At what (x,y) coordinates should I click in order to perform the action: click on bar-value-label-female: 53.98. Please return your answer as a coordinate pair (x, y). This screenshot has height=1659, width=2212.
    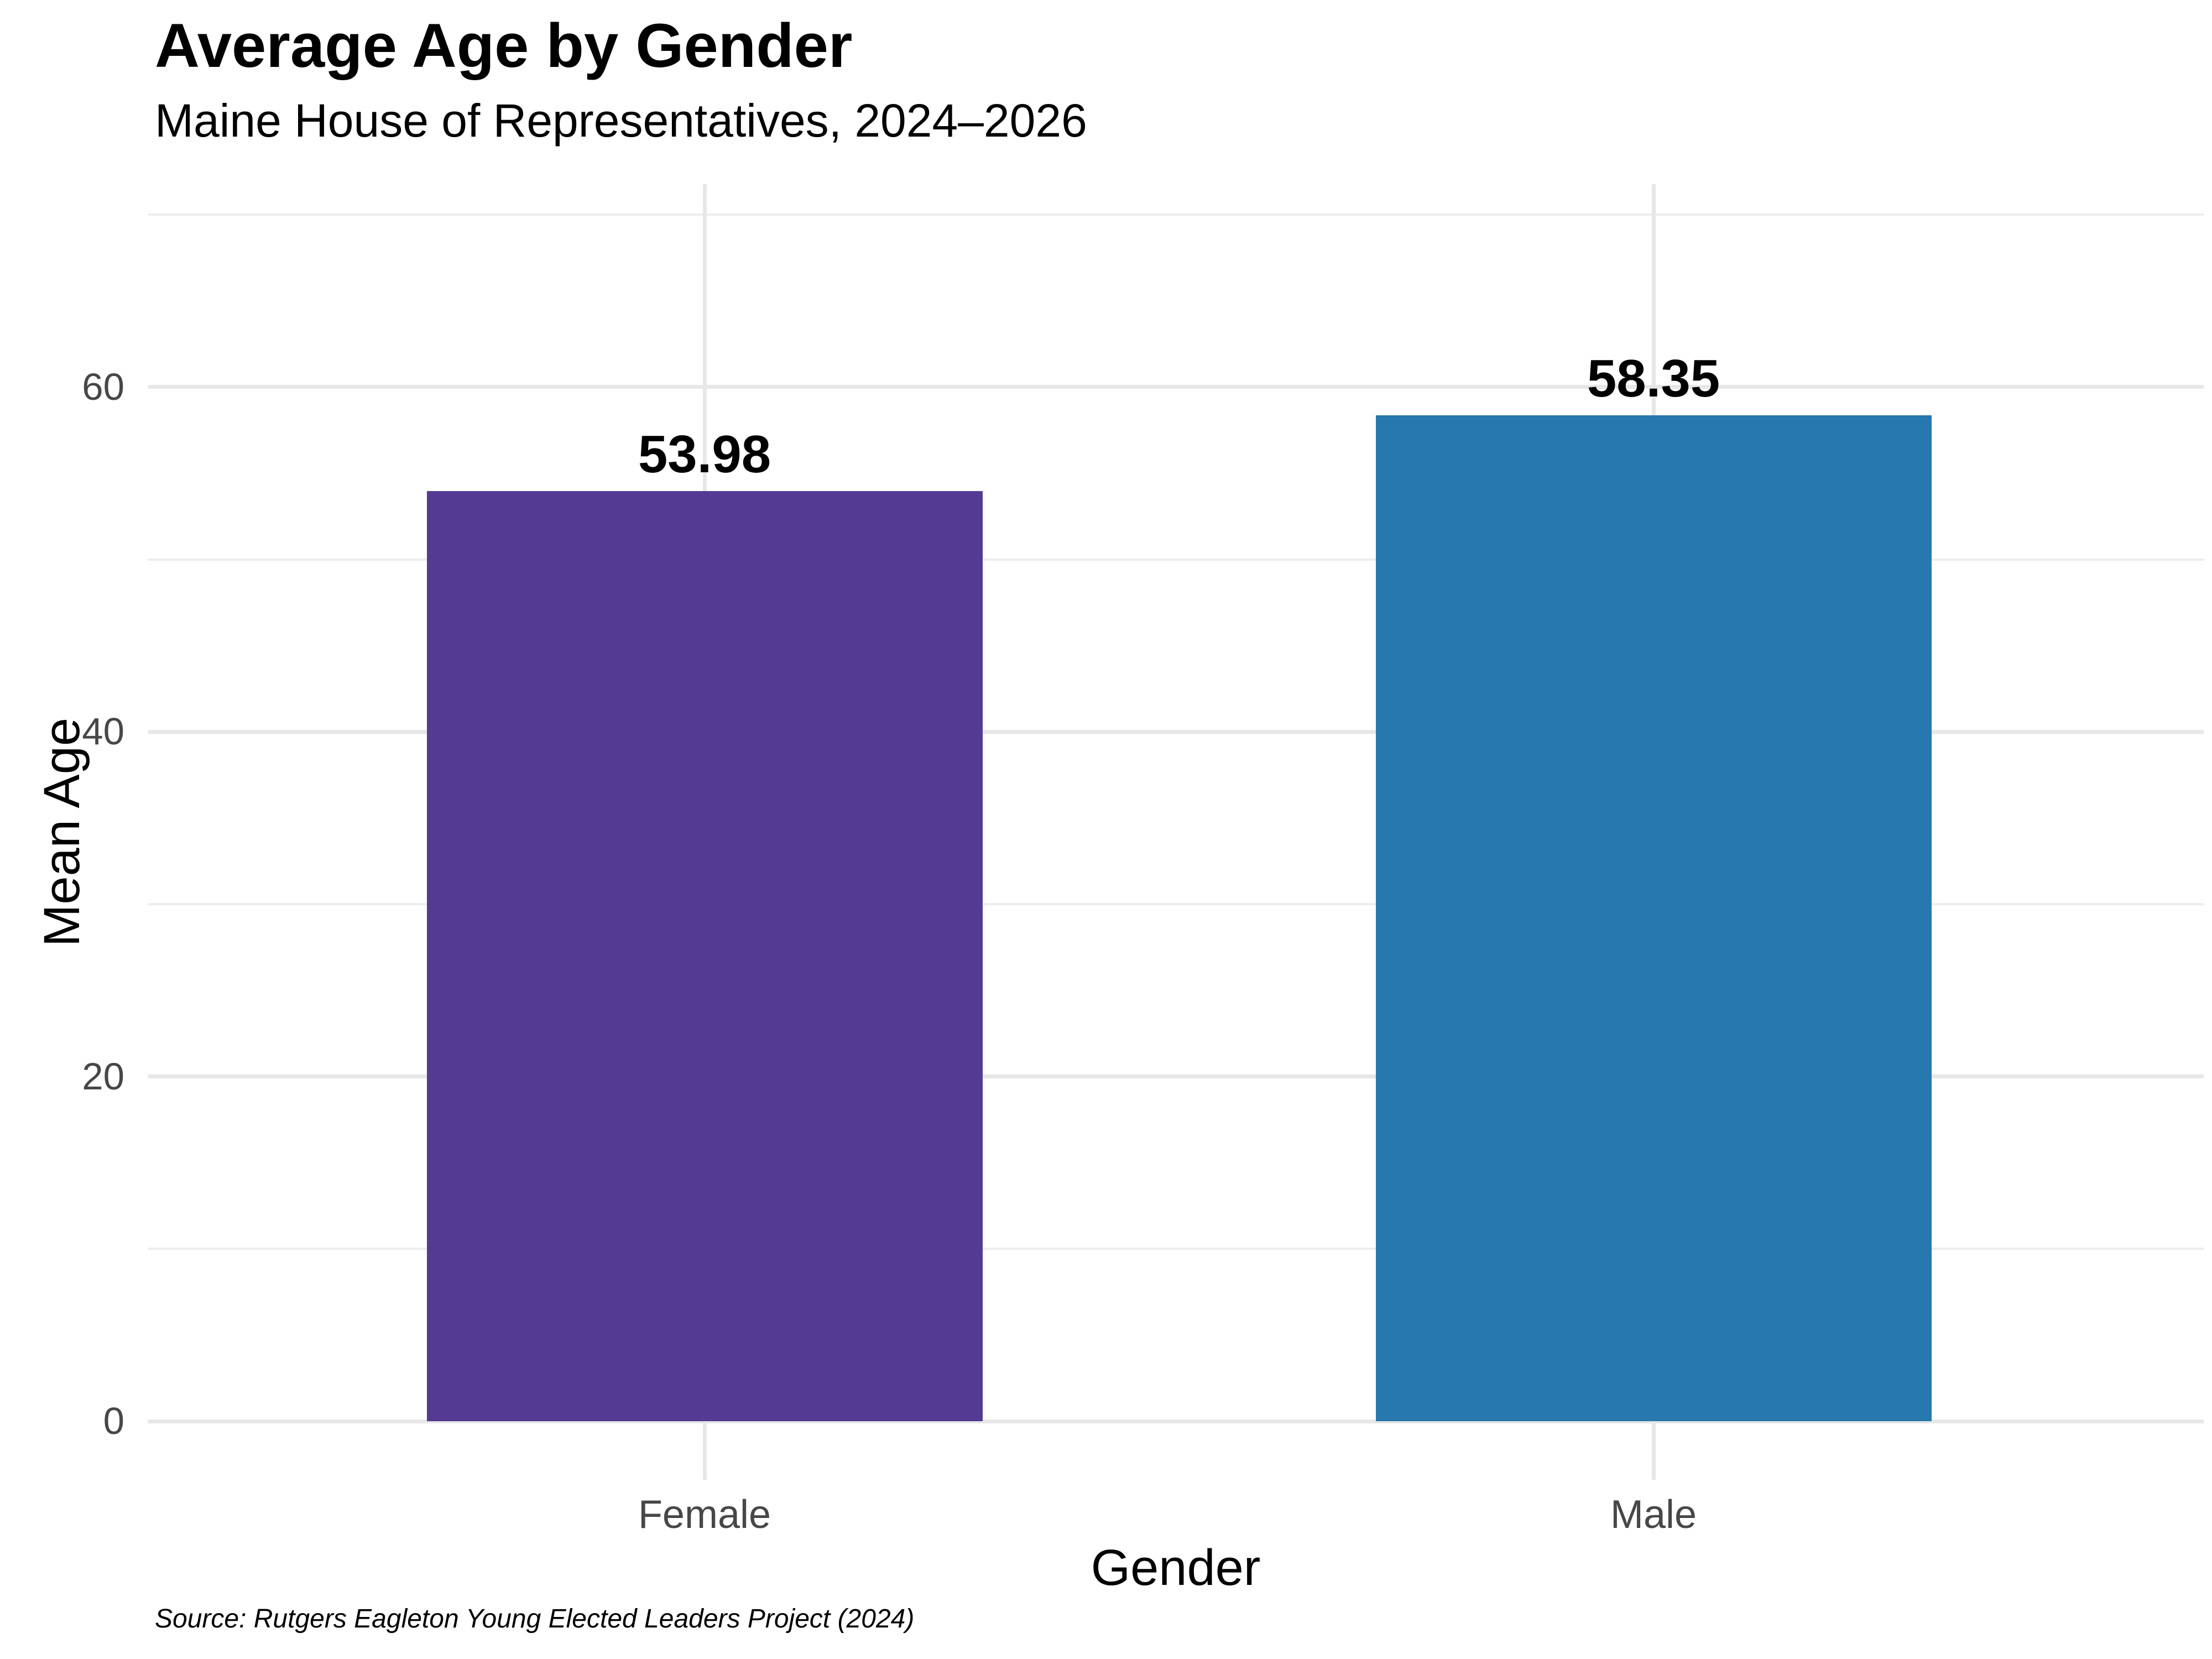
    Looking at the image, I should click on (705, 454).